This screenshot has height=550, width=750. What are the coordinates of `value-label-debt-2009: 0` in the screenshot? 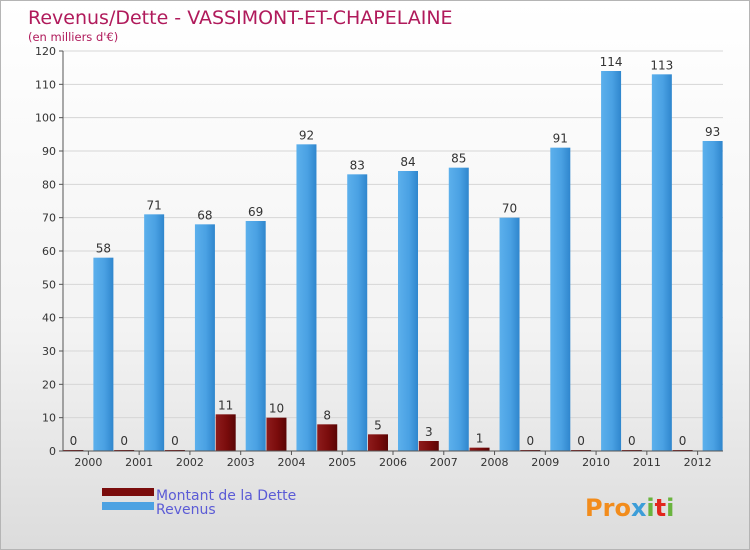 It's located at (530, 441).